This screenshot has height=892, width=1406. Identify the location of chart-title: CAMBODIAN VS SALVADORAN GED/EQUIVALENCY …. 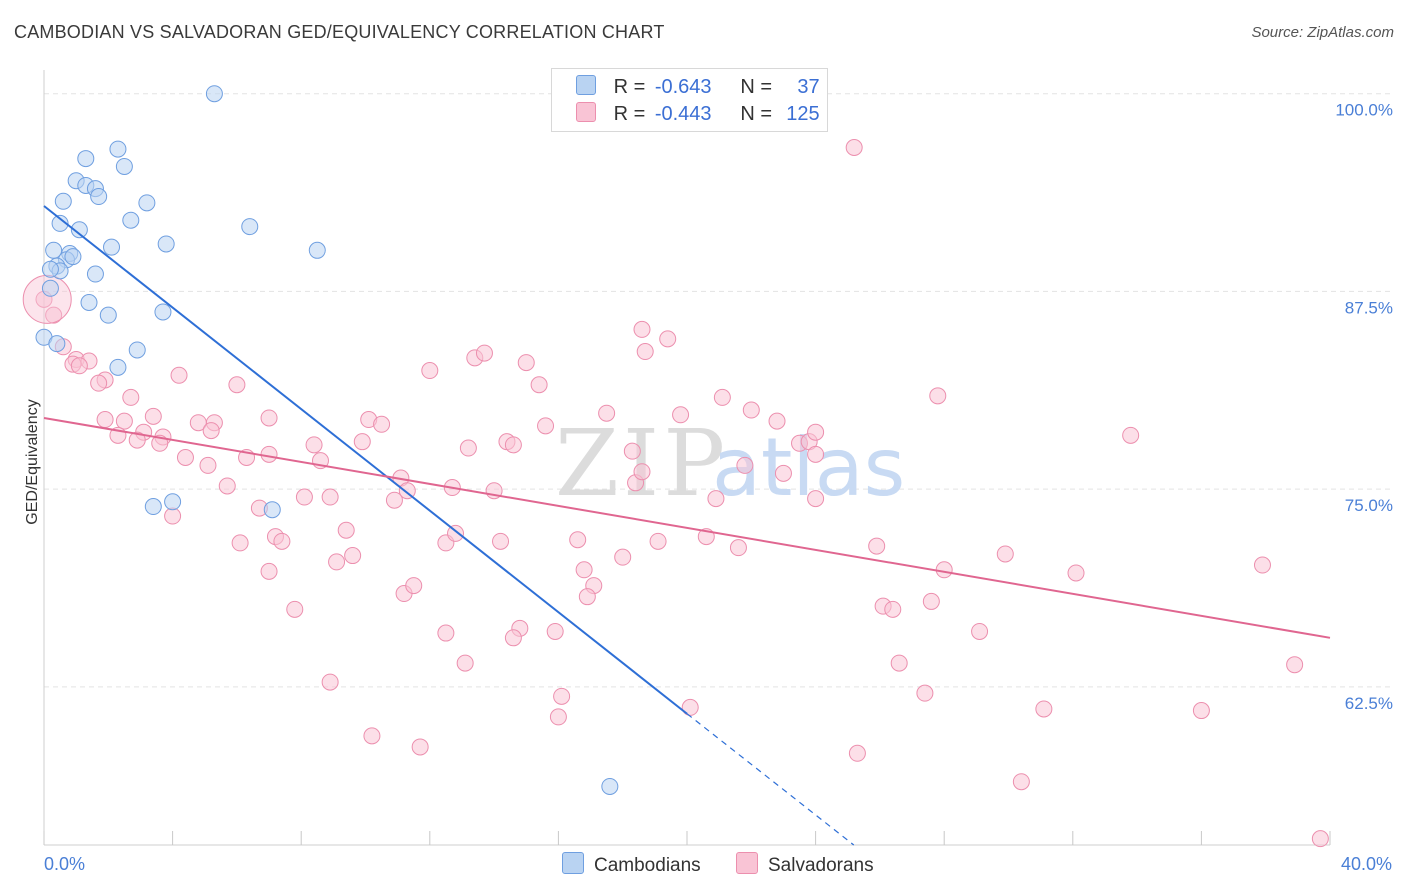
(339, 32).